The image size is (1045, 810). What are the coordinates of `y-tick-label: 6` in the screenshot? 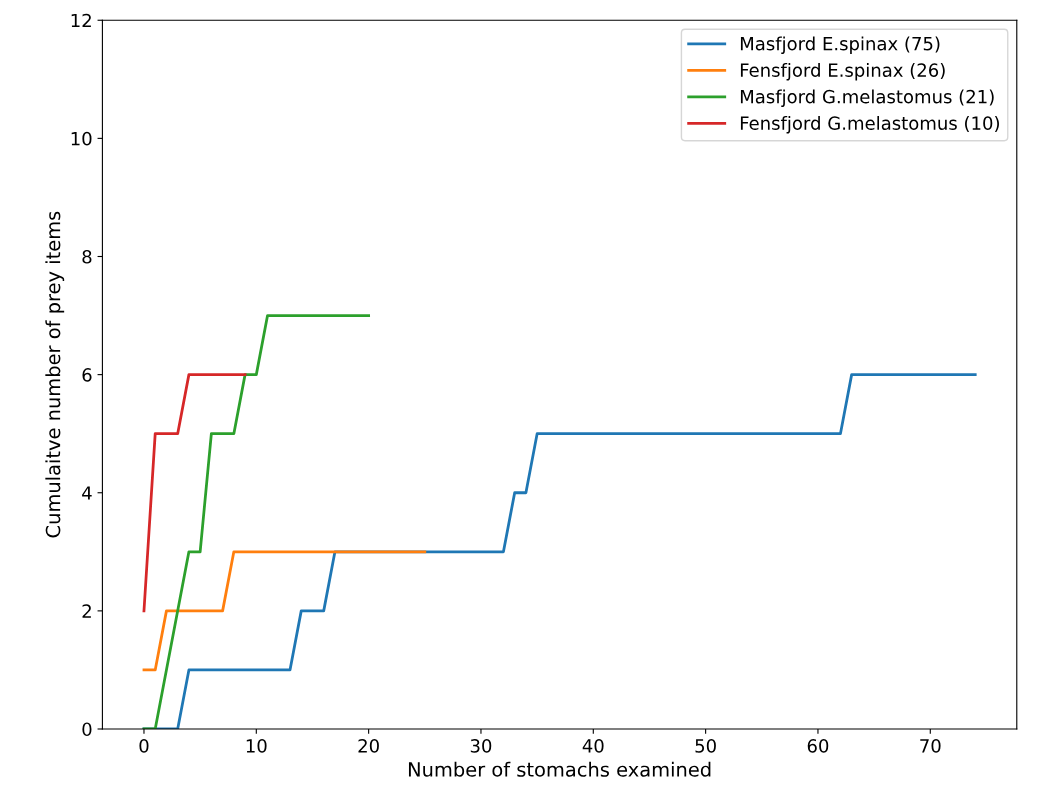 It's located at (87, 375).